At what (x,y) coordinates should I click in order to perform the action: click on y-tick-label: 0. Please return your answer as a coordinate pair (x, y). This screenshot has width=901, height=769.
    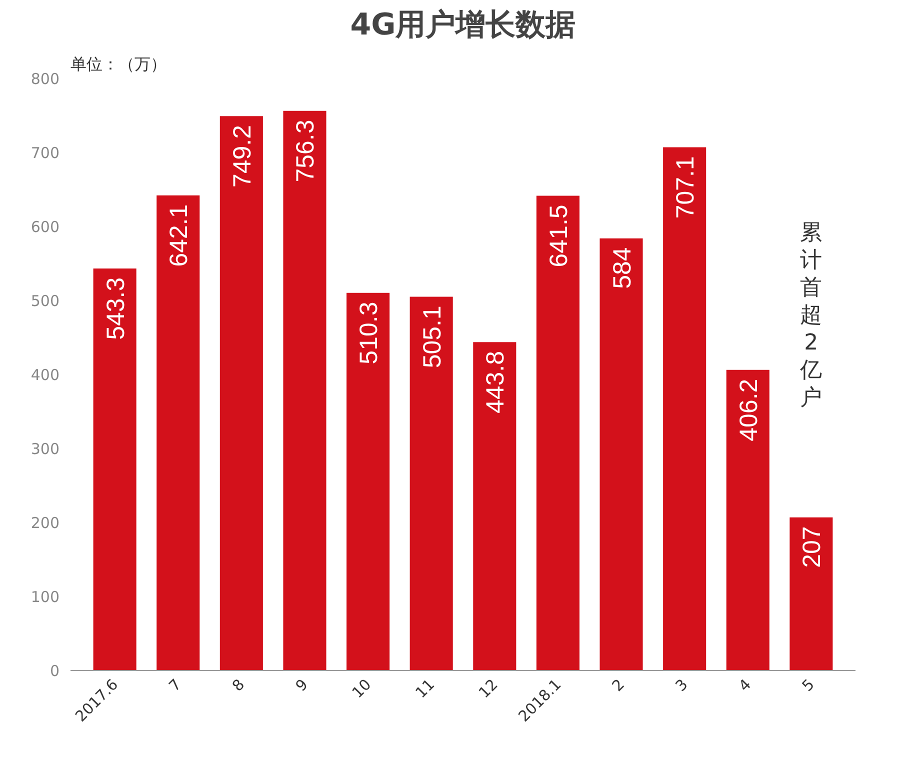
    Looking at the image, I should click on (55, 671).